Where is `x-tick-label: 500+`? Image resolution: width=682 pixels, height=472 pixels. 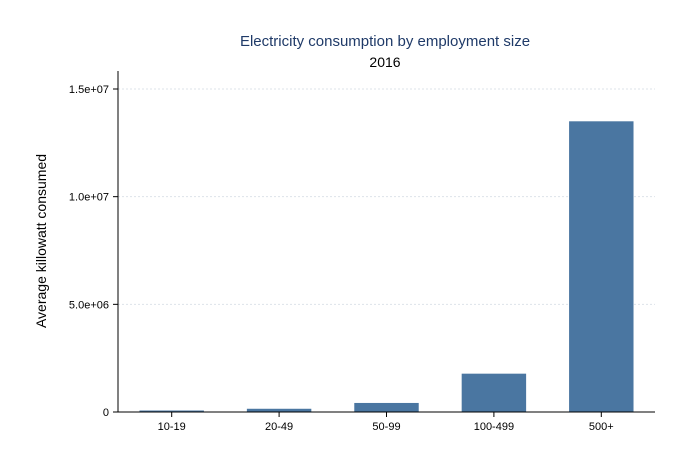
x-tick-label: 500+ is located at coordinates (601, 427).